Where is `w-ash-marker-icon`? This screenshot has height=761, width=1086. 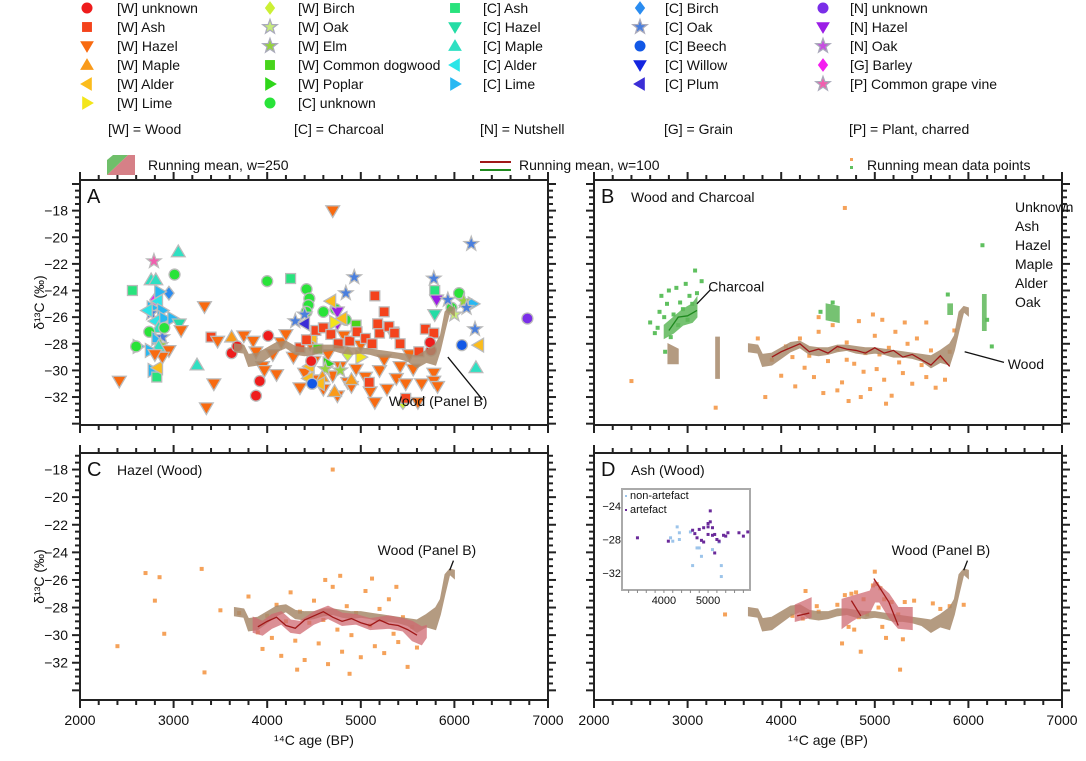 w-ash-marker-icon is located at coordinates (87, 27).